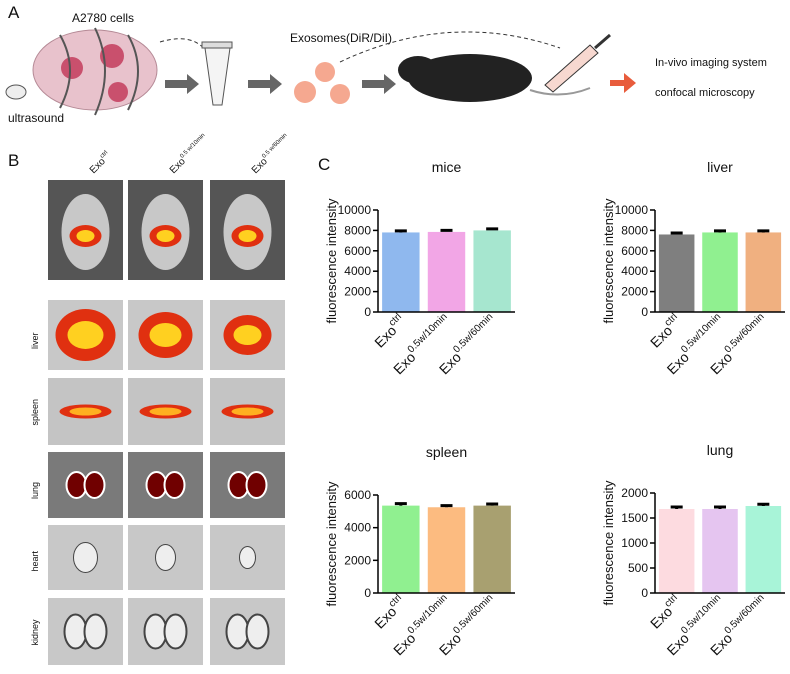  Describe the element at coordinates (720, 450) in the screenshot. I see `chart-title: lung` at that location.